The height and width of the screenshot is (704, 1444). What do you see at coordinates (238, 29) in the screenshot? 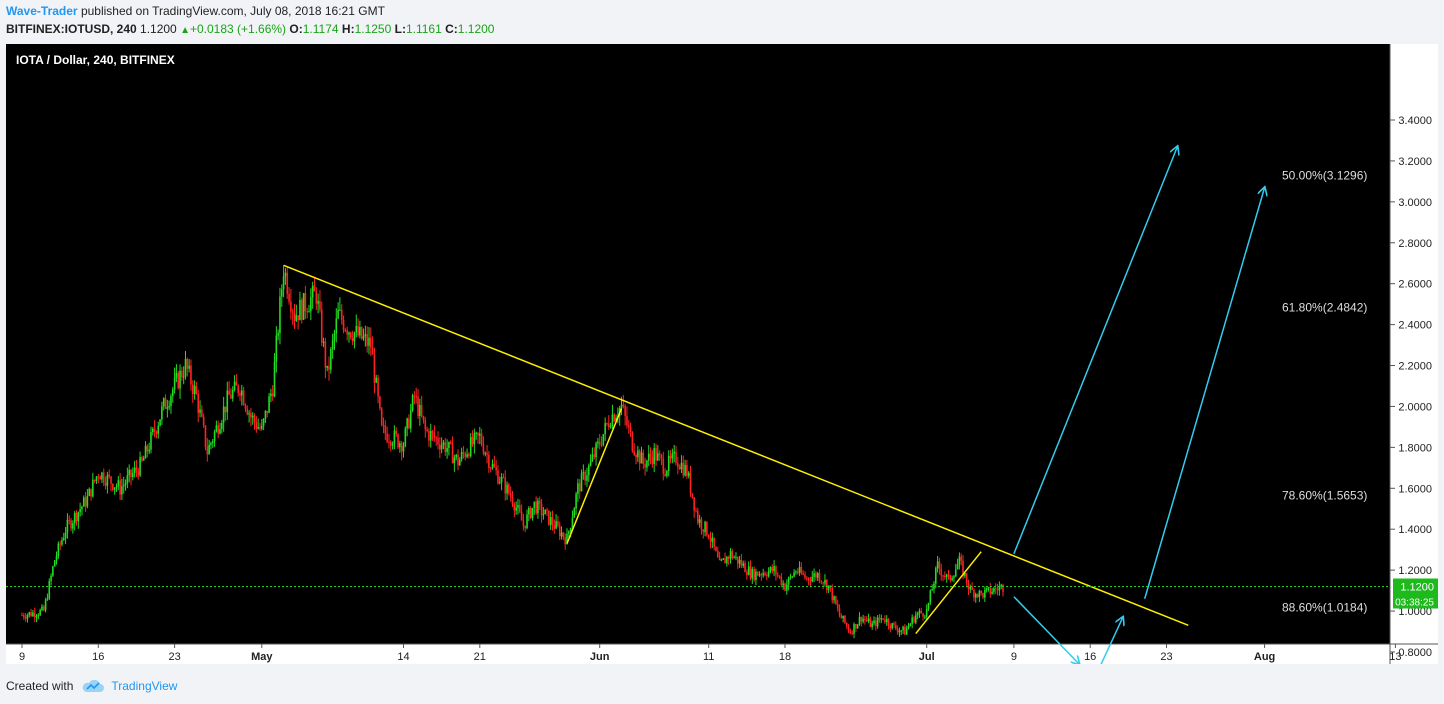
I see `change-value: +0.0183 (+1.66%)` at bounding box center [238, 29].